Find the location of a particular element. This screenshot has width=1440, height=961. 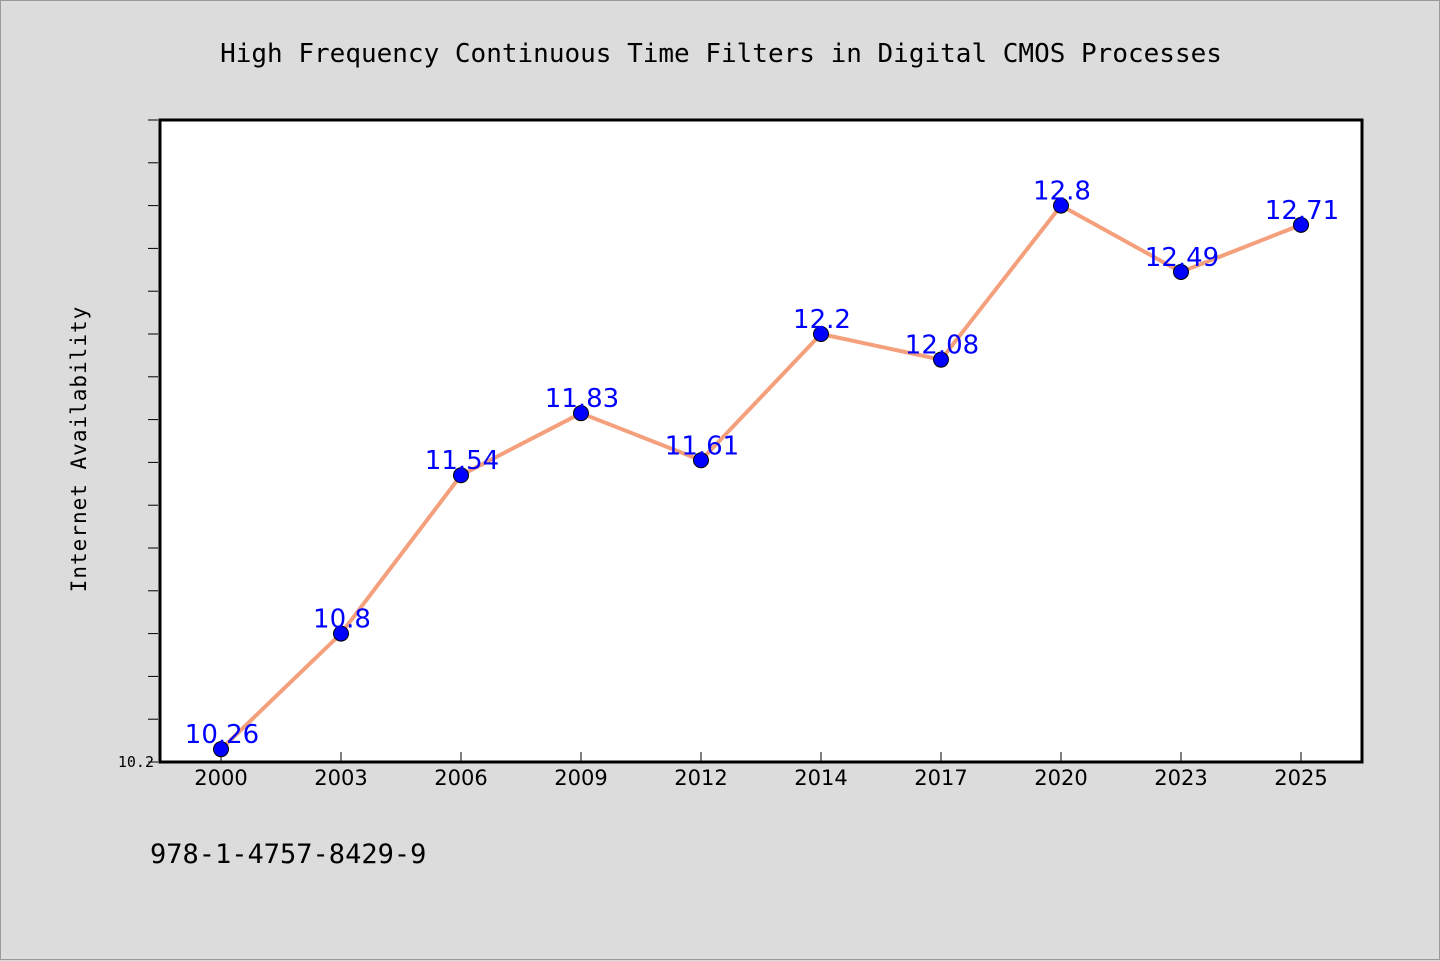

data-label: 12.8 is located at coordinates (1062, 192).